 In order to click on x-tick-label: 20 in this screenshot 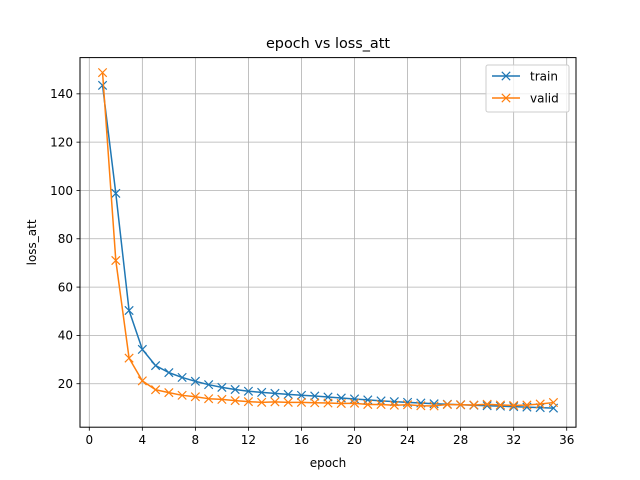, I will do `click(354, 440)`.